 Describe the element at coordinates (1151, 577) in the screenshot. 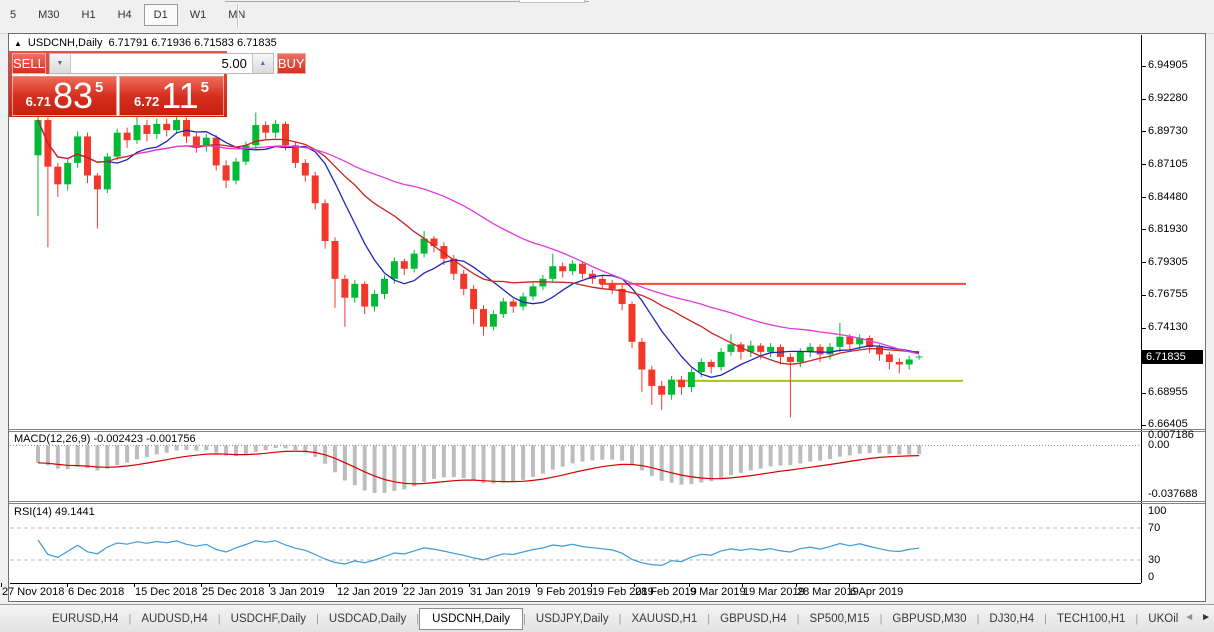

I see `rsi-tick-label: 0` at that location.